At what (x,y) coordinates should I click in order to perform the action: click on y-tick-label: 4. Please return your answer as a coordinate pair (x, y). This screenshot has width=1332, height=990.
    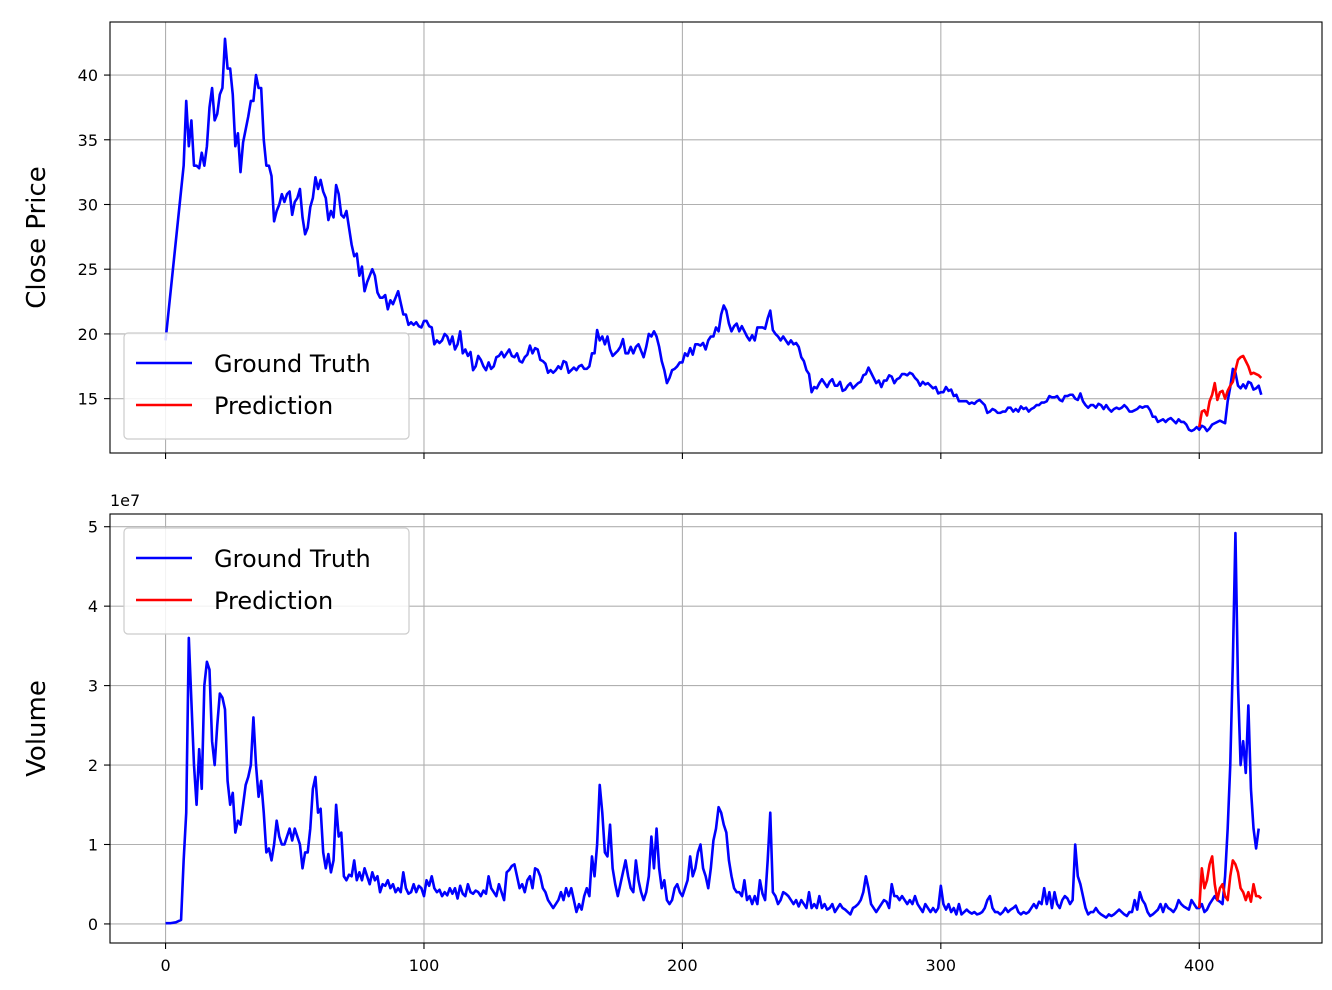
    Looking at the image, I should click on (93, 606).